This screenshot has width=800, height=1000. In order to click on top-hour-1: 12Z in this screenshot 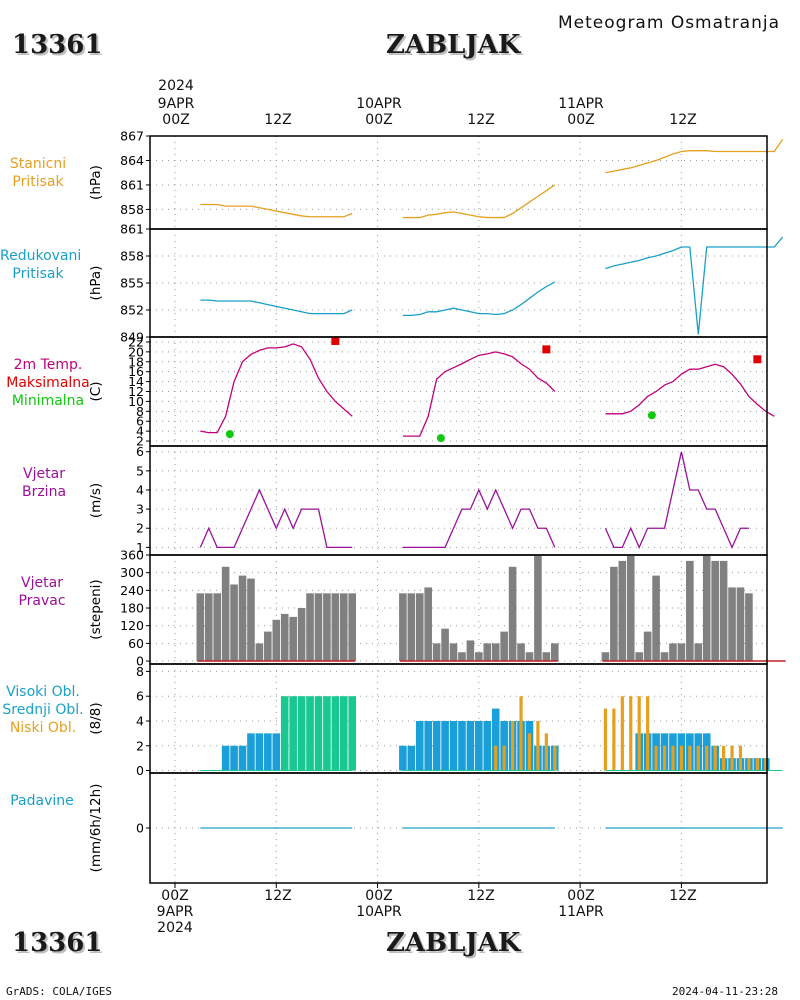, I will do `click(278, 120)`.